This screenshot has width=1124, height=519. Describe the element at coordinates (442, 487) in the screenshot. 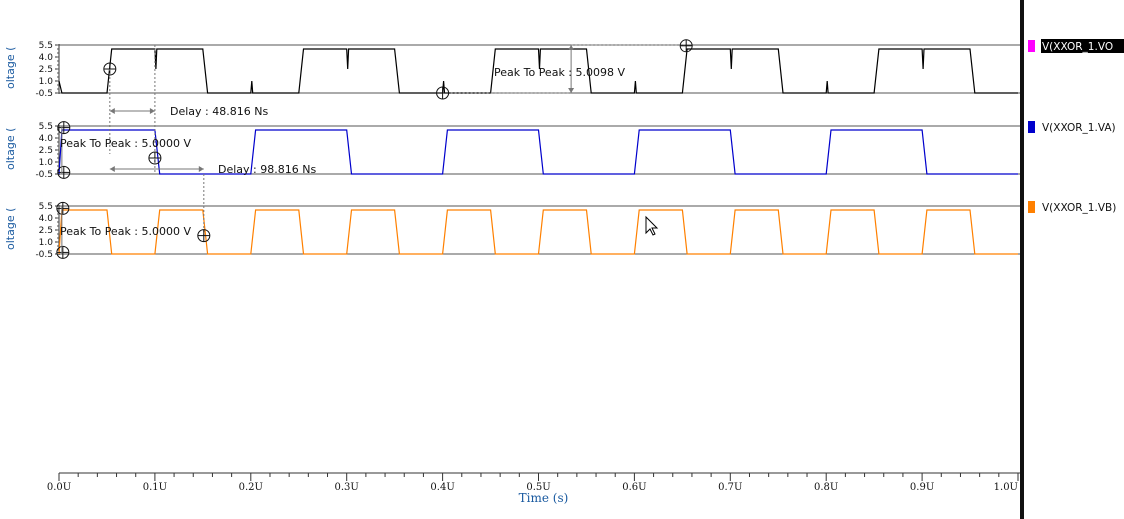

I see `x-tick-label: 0.4U` at that location.